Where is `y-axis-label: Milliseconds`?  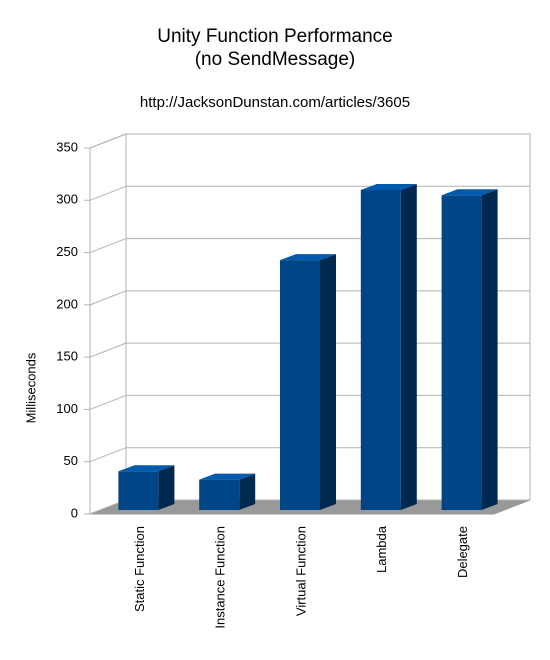
y-axis-label: Milliseconds is located at coordinates (30, 387).